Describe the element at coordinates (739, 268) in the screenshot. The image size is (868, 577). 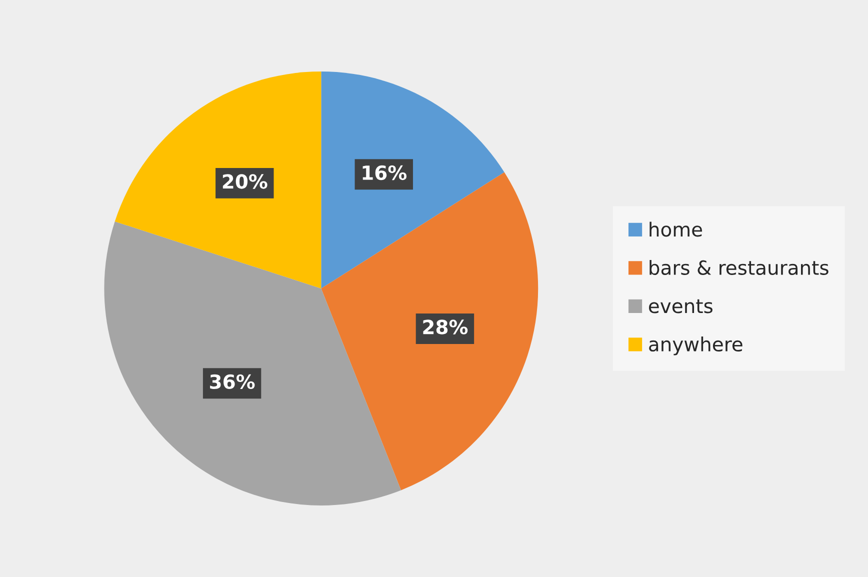
I see `legend-label: bars & restaurants` at that location.